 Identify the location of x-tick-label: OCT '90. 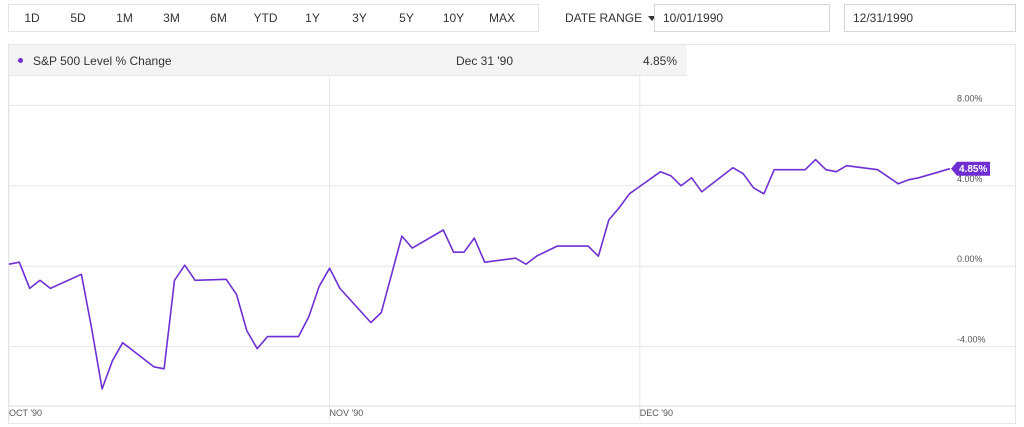
(25, 413).